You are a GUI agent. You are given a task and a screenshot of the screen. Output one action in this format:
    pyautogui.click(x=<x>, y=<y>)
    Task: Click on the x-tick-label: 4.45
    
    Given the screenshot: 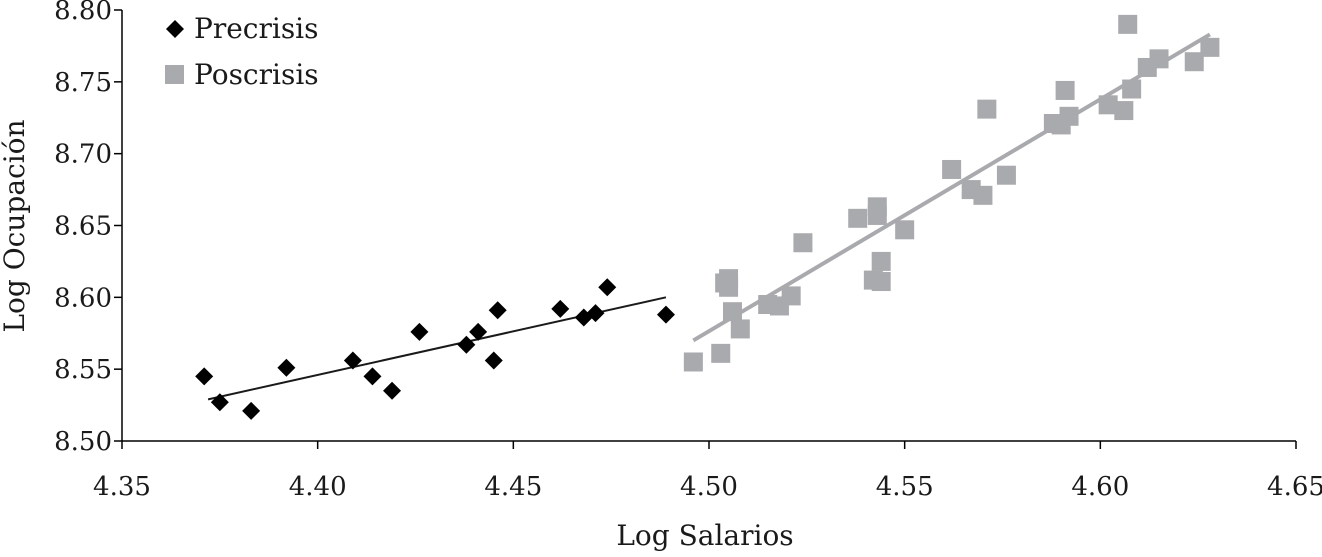 What is the action you would take?
    pyautogui.click(x=513, y=487)
    